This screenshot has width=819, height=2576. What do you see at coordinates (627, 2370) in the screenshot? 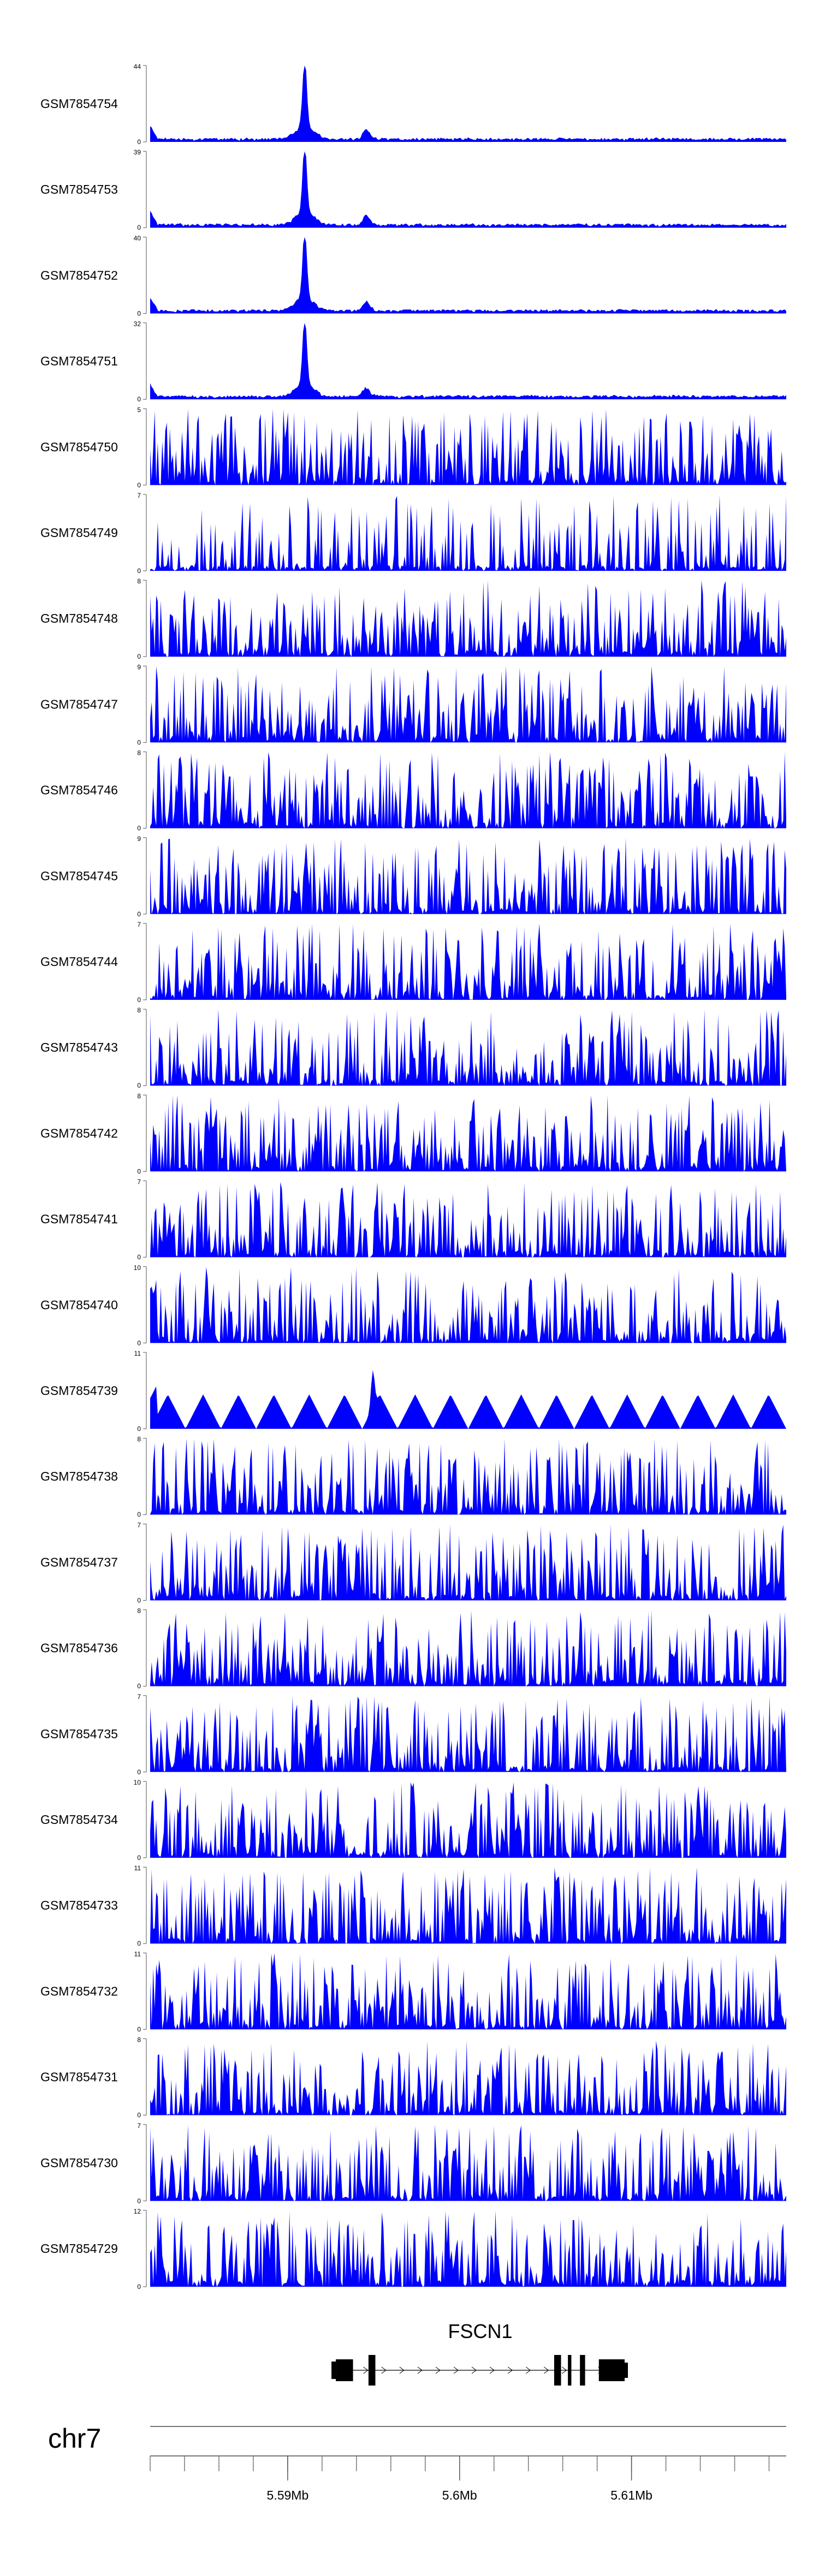
I see `utr-3prime` at bounding box center [627, 2370].